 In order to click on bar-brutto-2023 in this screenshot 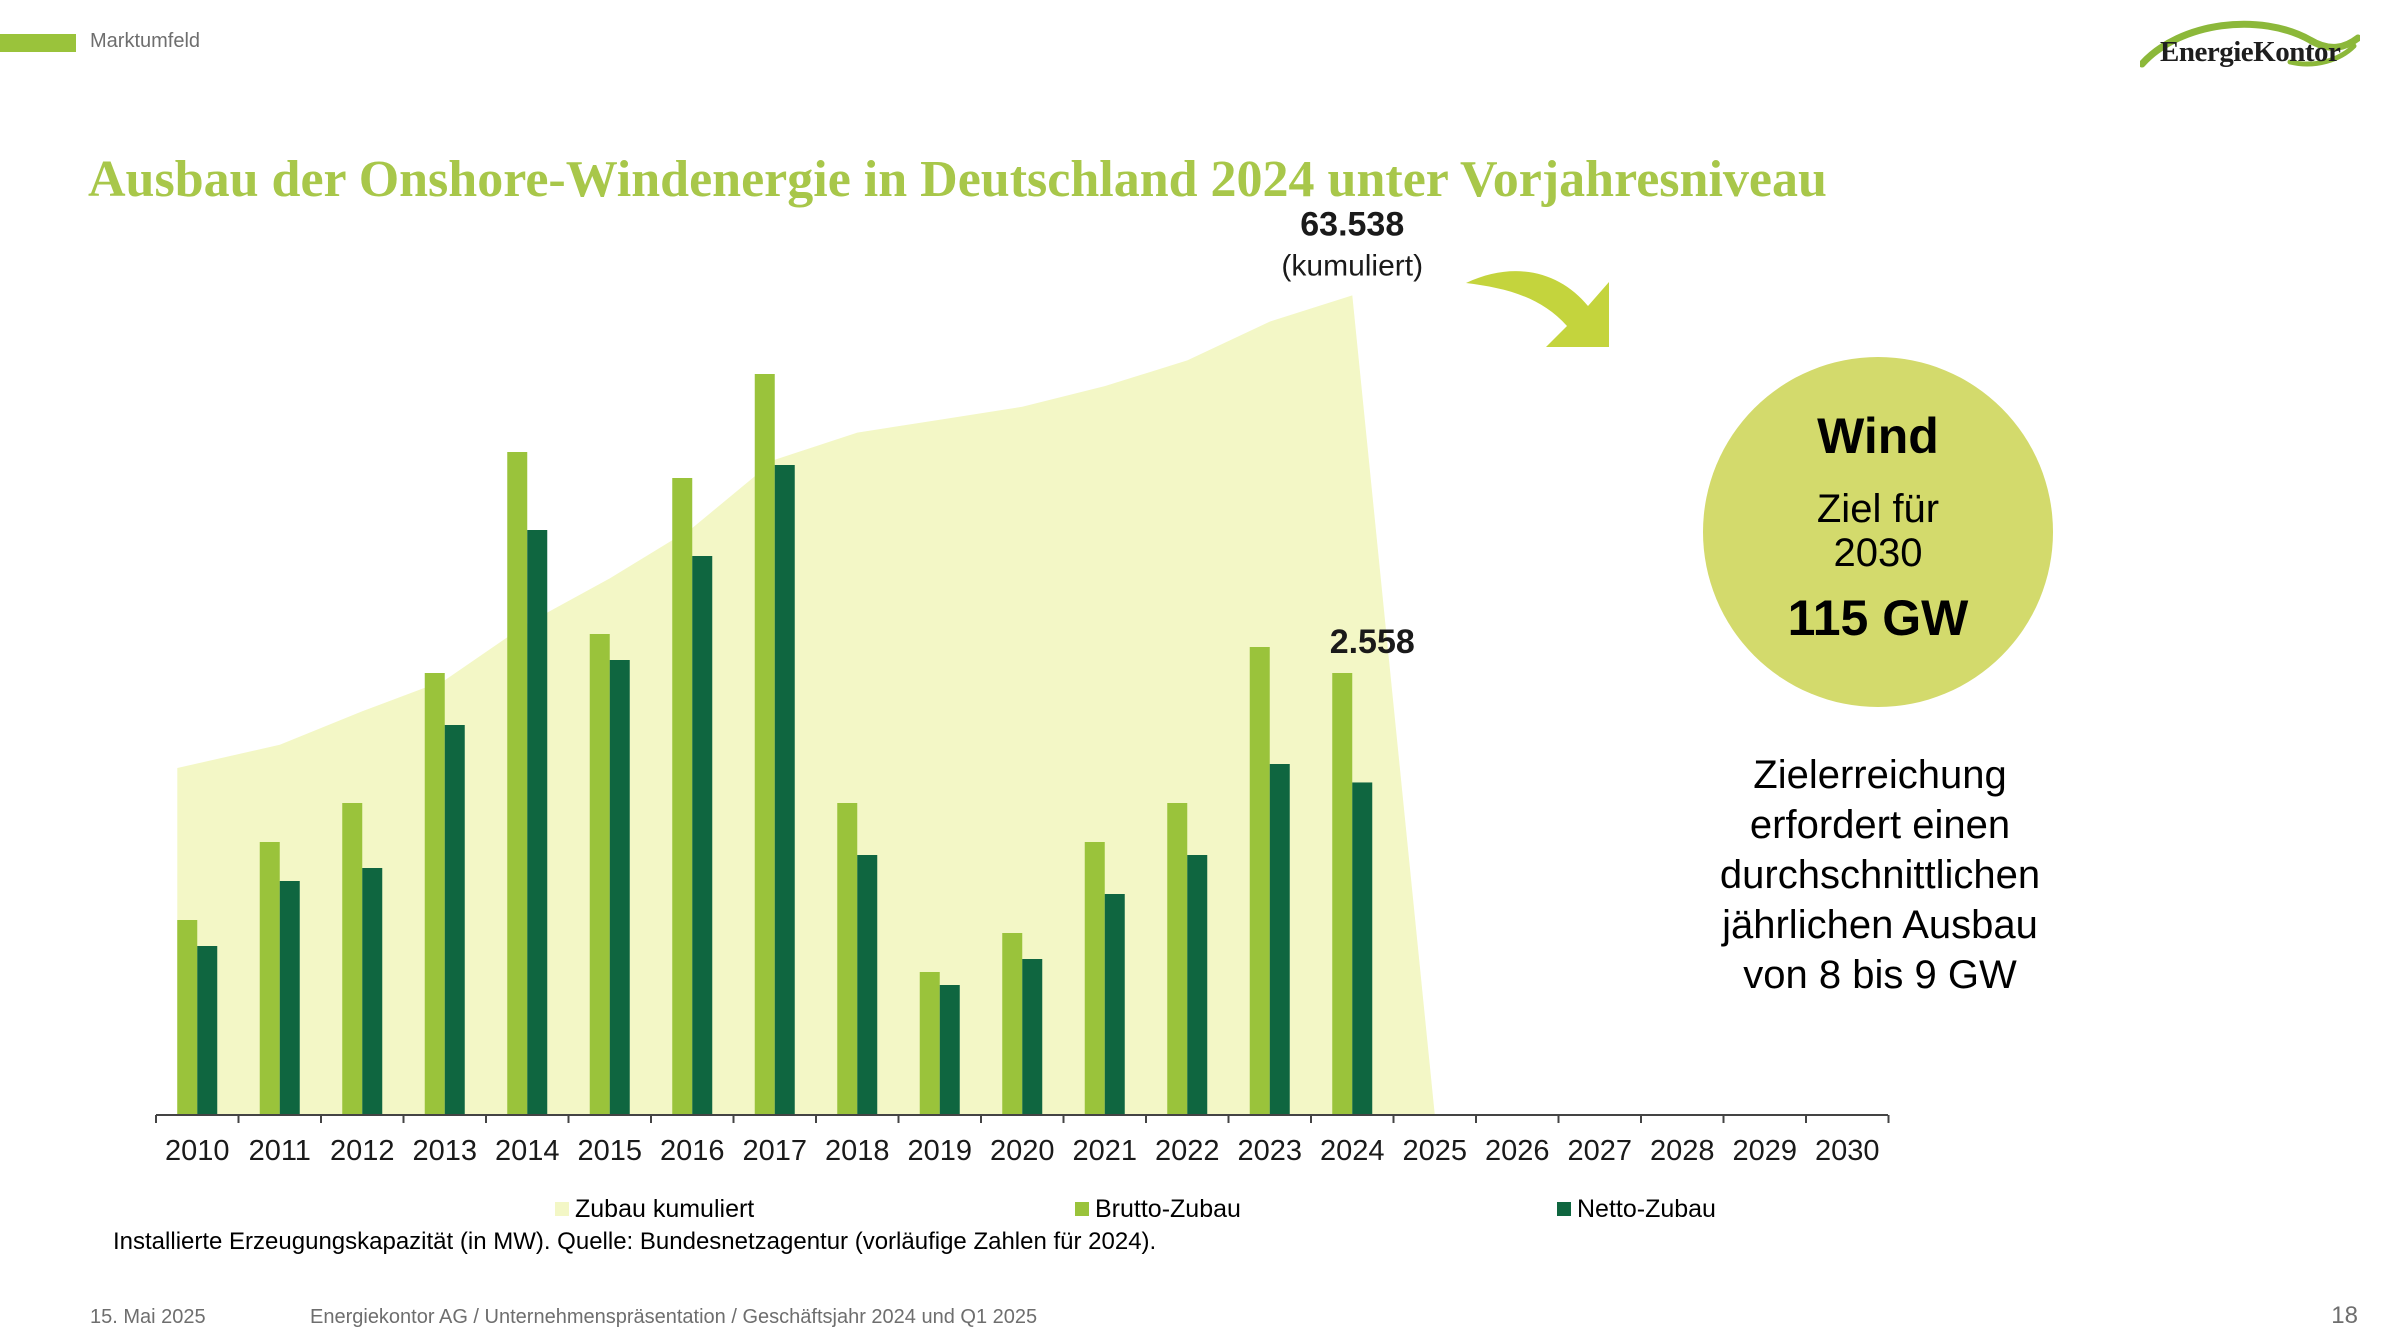, I will do `click(1259, 881)`.